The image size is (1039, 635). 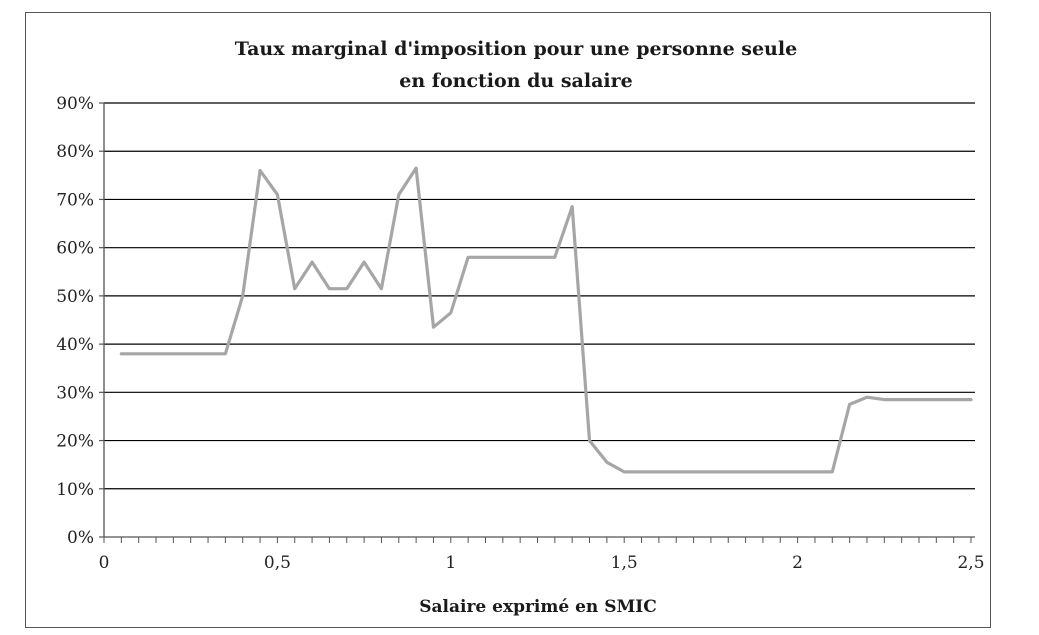 What do you see at coordinates (75, 442) in the screenshot?
I see `y-tick-label: 20%` at bounding box center [75, 442].